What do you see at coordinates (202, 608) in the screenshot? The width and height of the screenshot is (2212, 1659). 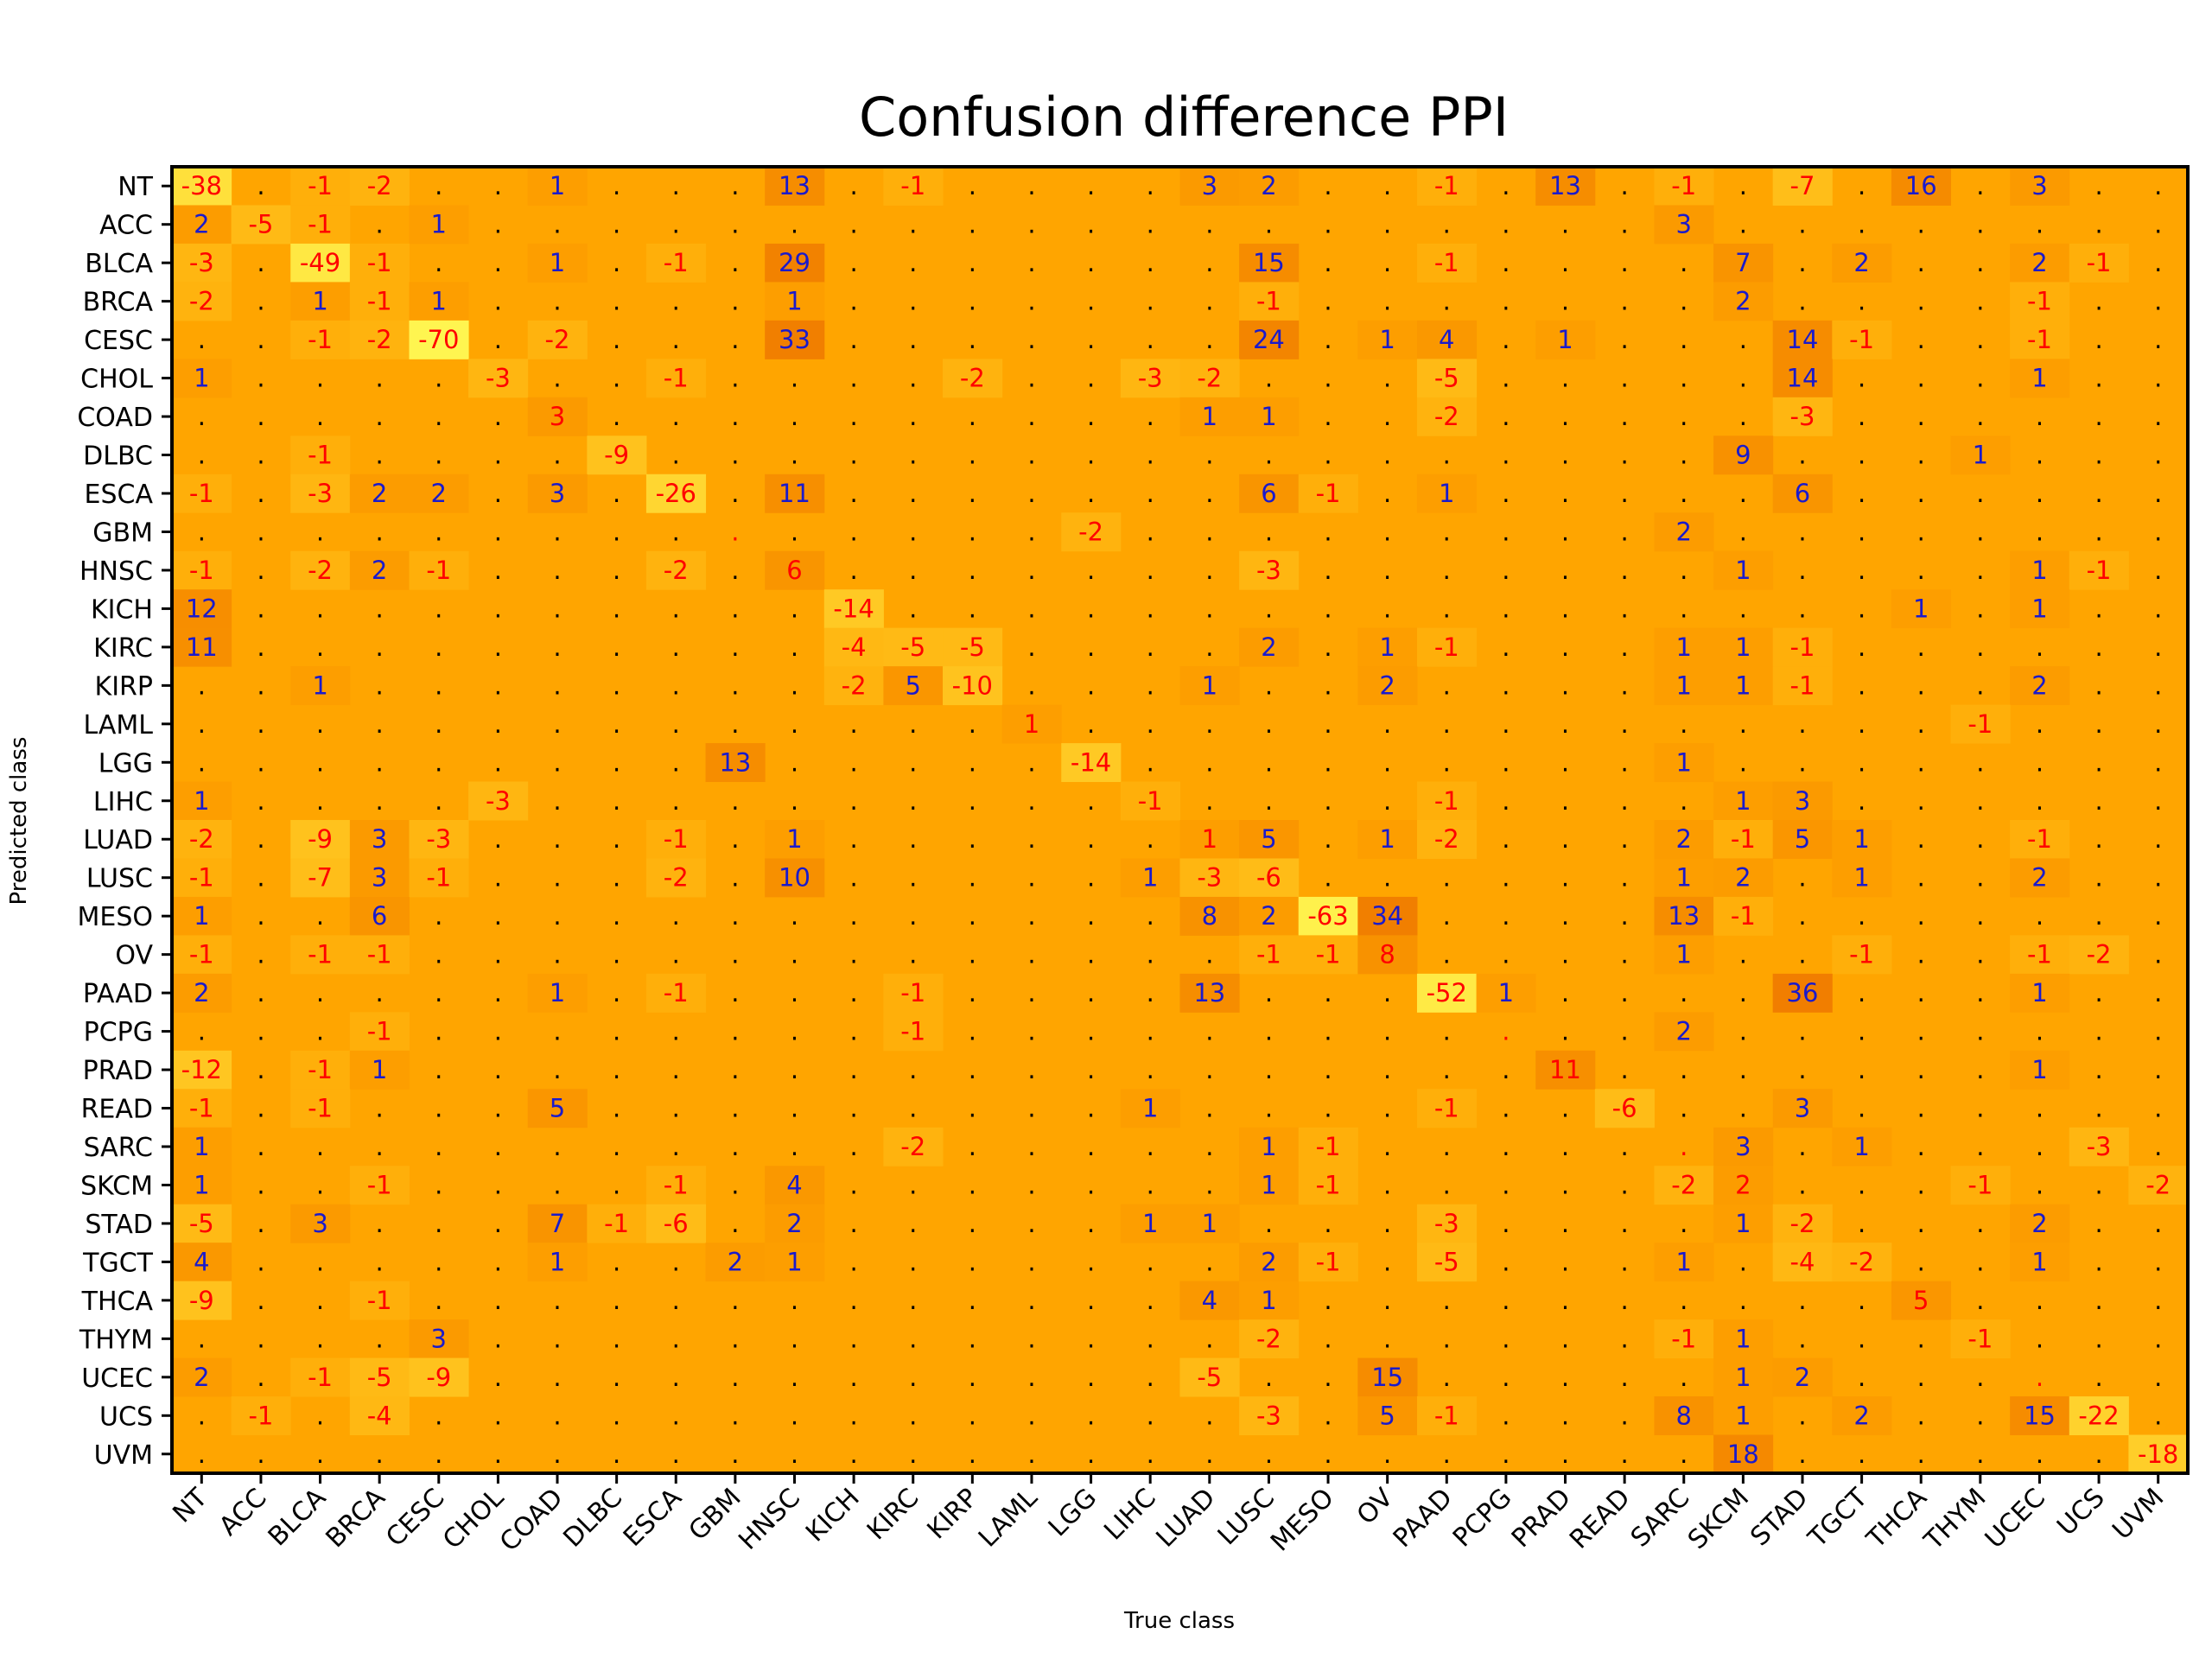 I see `cell-value-label: 12` at bounding box center [202, 608].